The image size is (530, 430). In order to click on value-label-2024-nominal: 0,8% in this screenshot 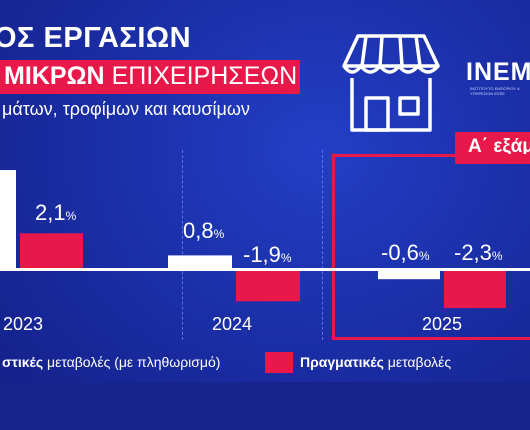, I will do `click(204, 230)`.